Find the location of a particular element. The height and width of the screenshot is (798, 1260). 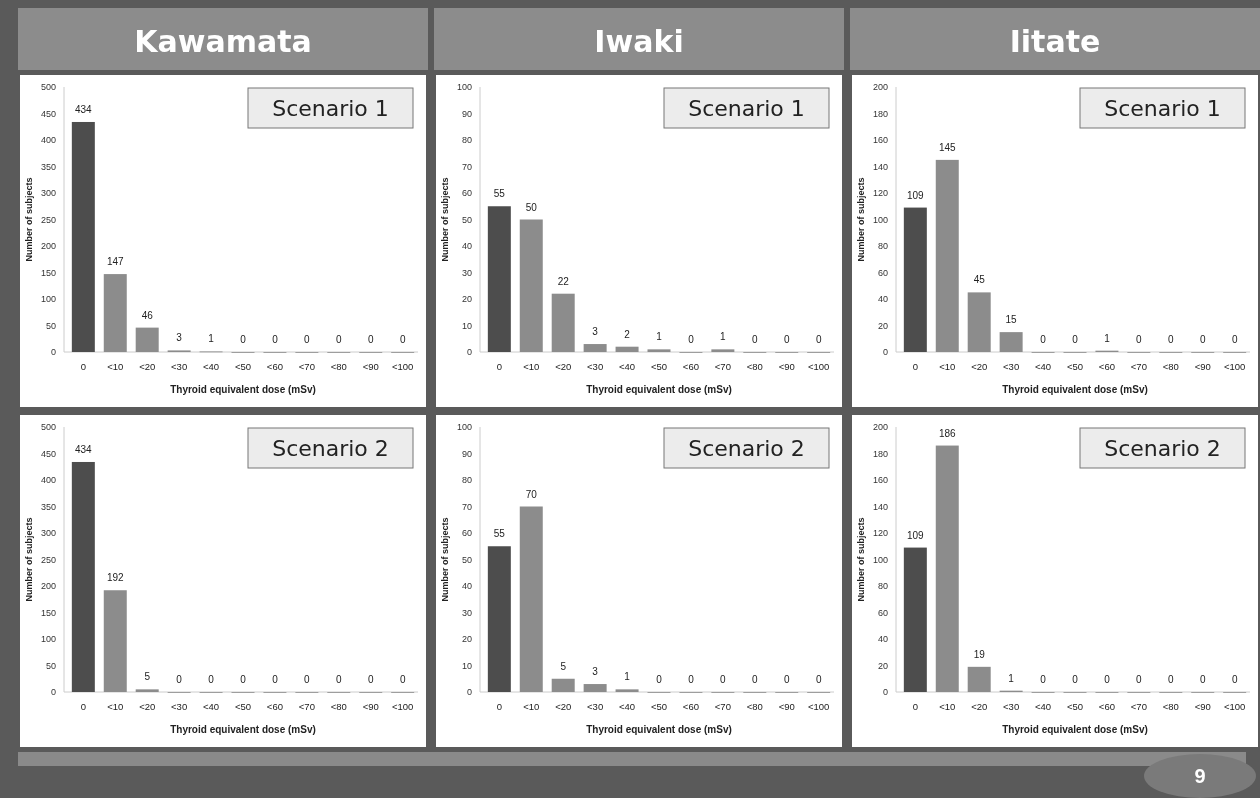

y-tick-label: 400 is located at coordinates (48, 140).